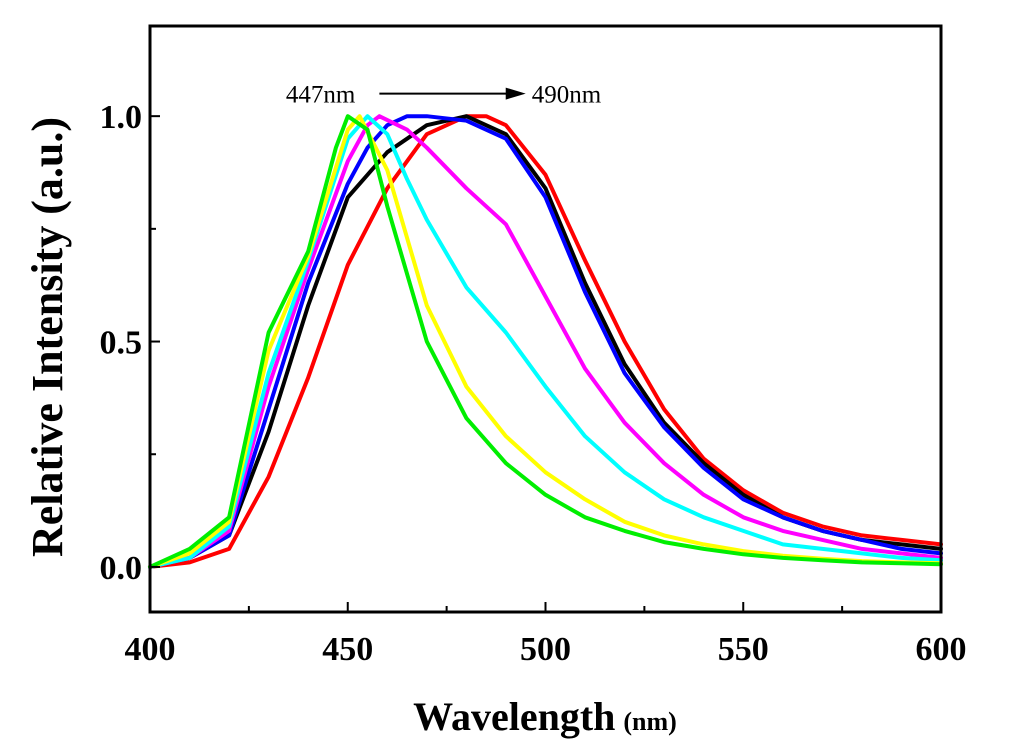 The image size is (1010, 744). I want to click on annotation-arrowhead, so click(515, 93).